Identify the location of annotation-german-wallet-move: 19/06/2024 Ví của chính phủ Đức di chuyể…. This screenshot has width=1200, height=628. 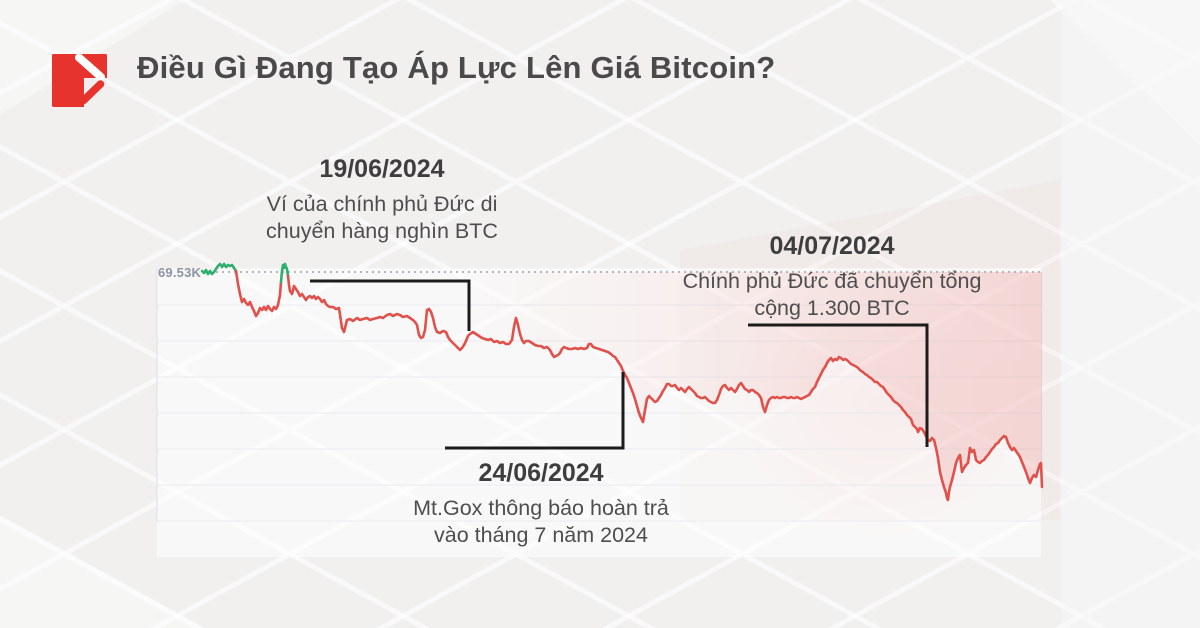
(382, 200).